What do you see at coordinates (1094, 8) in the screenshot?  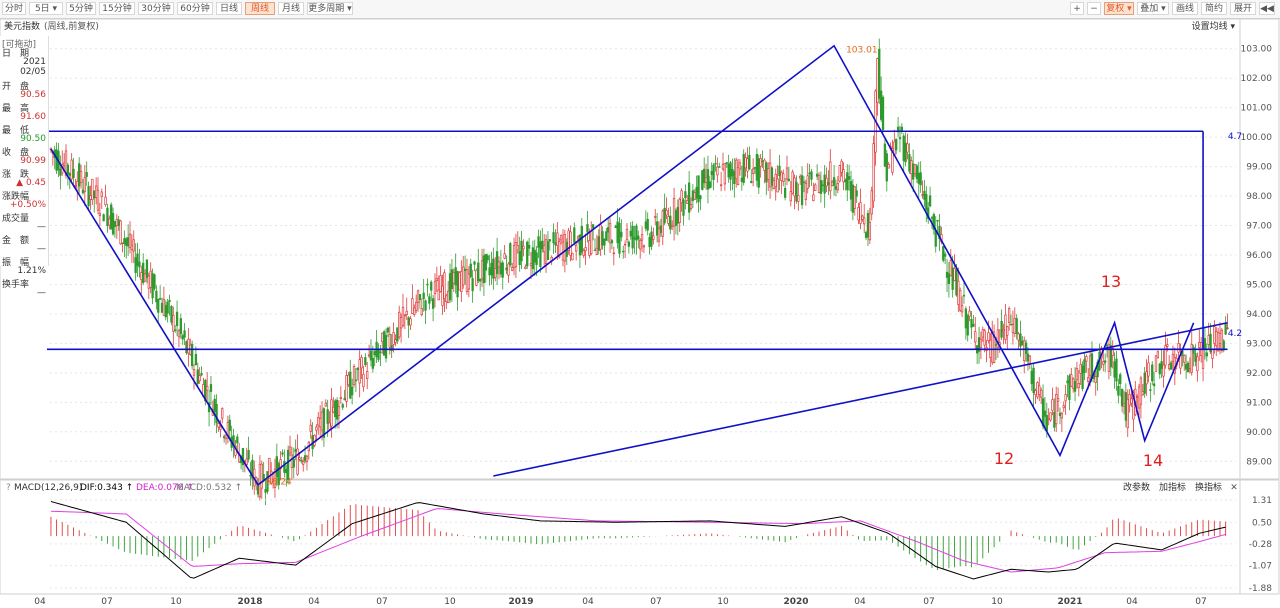 I see `tool-button-1: −` at bounding box center [1094, 8].